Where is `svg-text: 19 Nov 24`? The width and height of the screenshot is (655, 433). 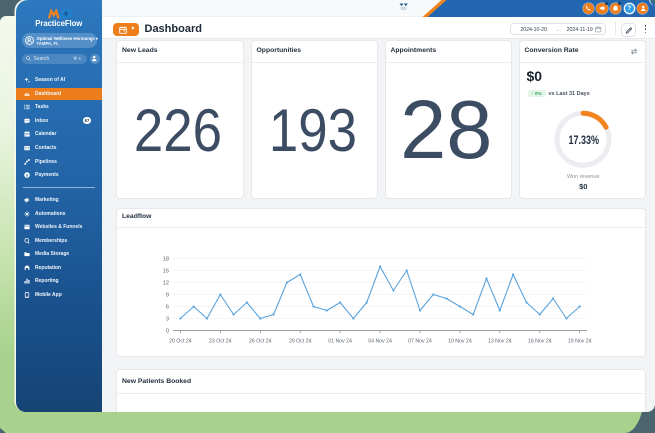 svg-text: 19 Nov 24 is located at coordinates (580, 341).